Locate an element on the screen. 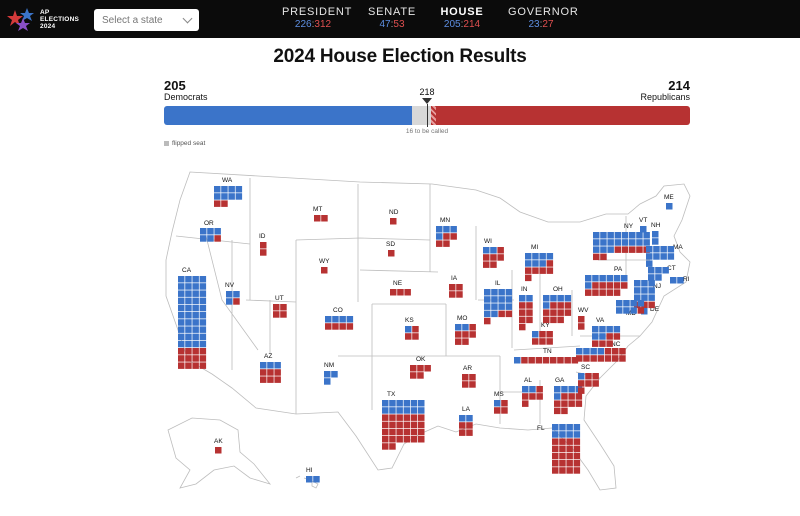 This screenshot has width=800, height=516. state-select-dropdown: Select a state is located at coordinates (146, 20).